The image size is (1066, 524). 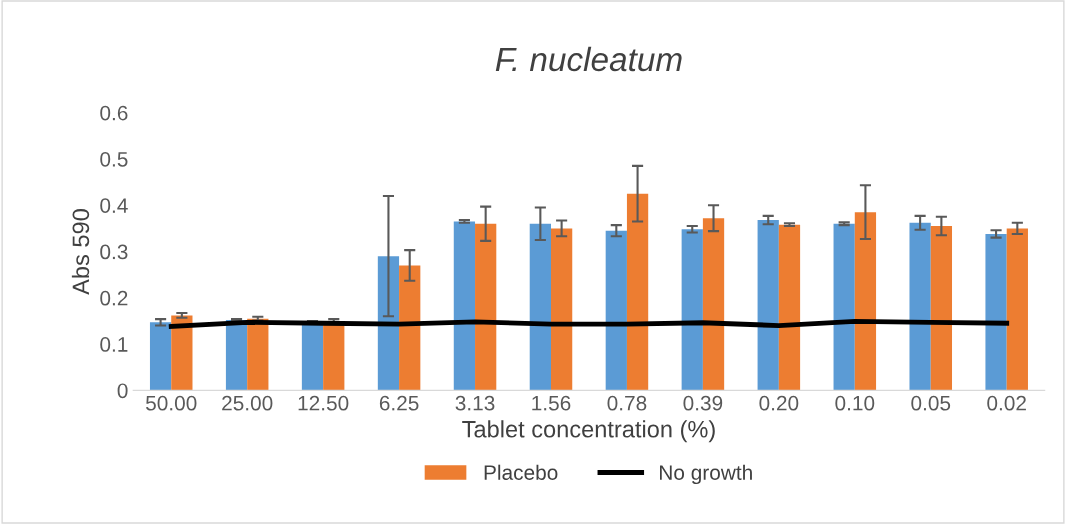 I want to click on x-tick-label: 0.39, so click(x=703, y=403).